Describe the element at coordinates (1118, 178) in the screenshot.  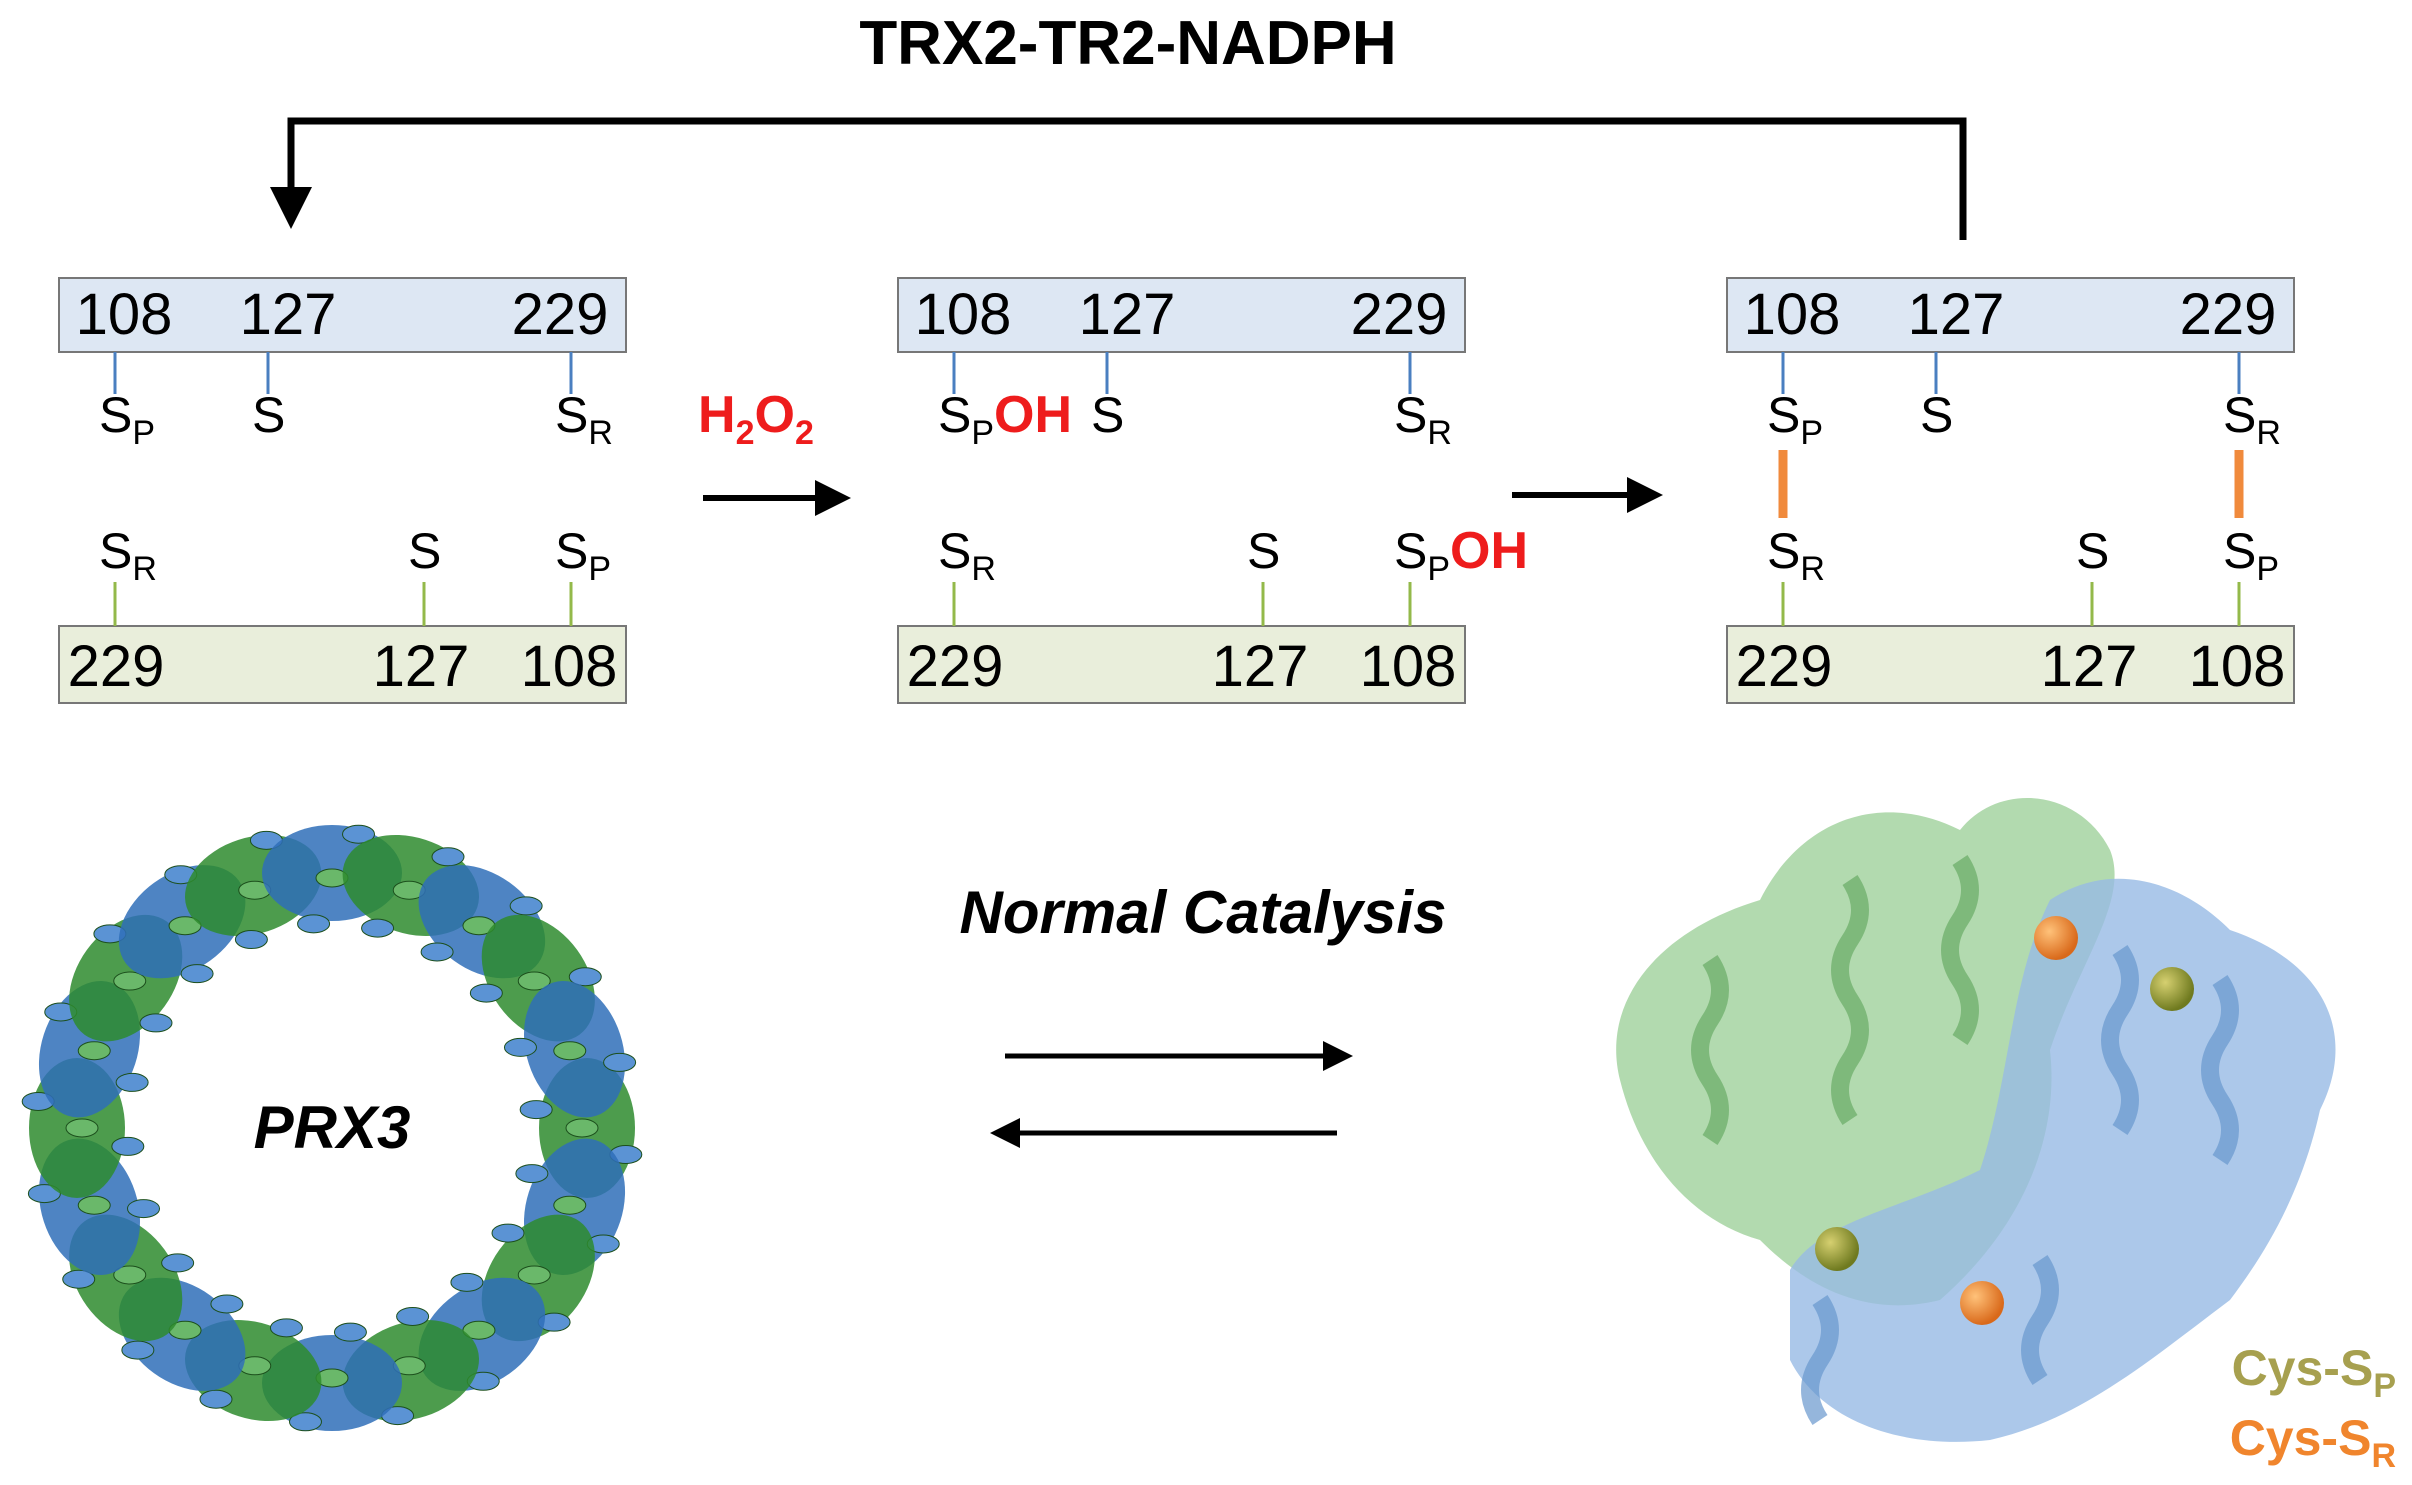
I see `feedback-arrow` at that location.